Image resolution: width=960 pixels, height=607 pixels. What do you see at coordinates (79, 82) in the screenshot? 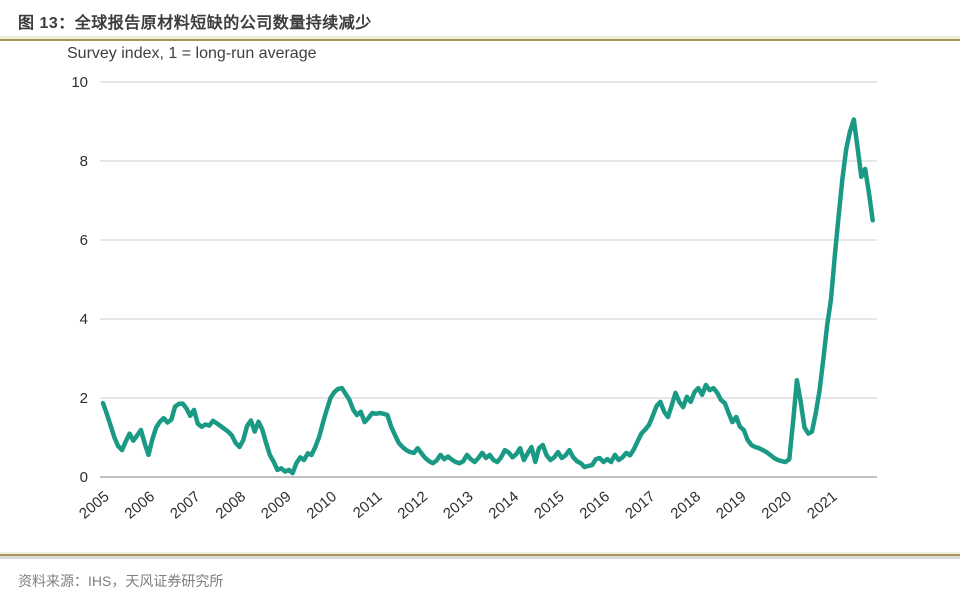
I see `y-tick-label: 10` at bounding box center [79, 82].